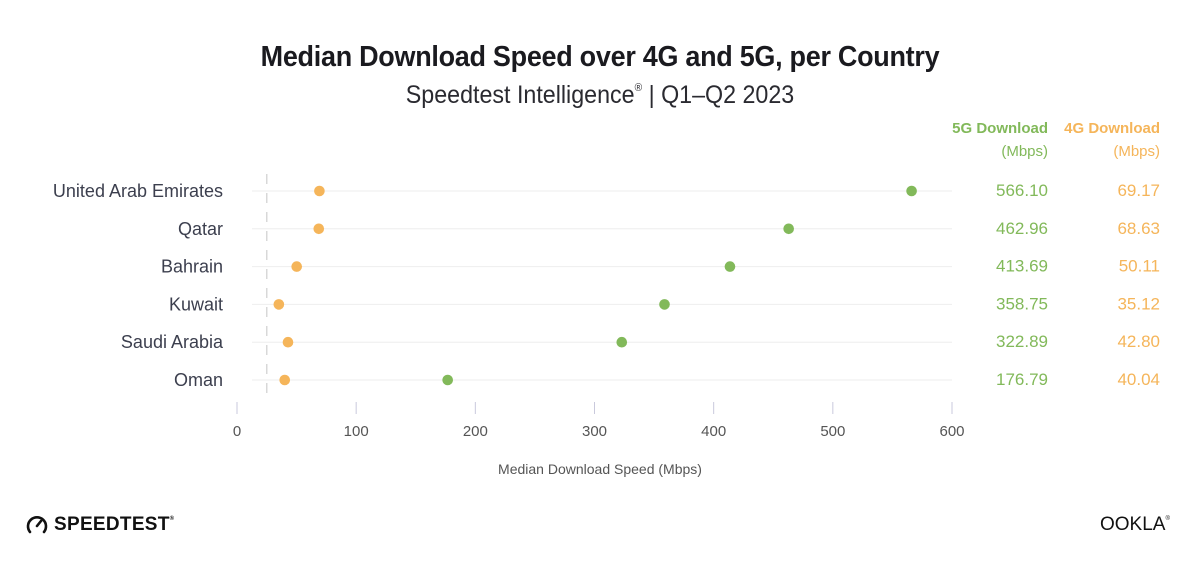  I want to click on ookla-wordmark: OOKLA, so click(1133, 524).